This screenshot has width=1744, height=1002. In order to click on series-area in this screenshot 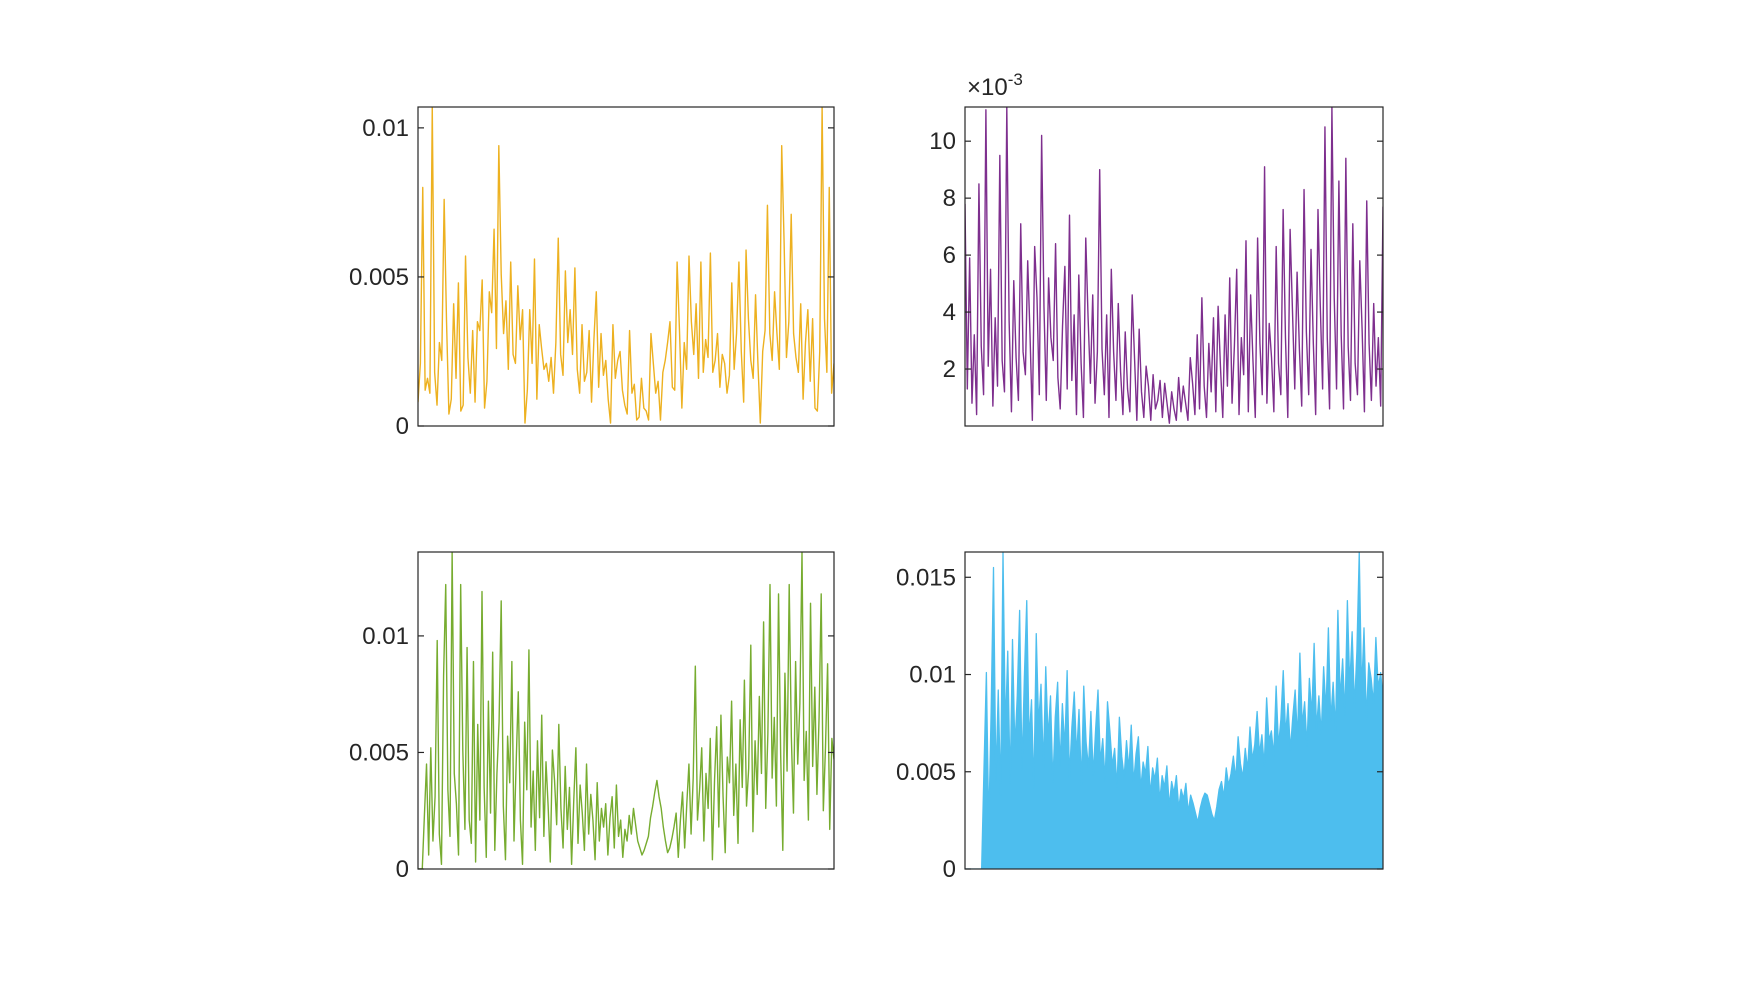, I will do `click(1174, 710)`.